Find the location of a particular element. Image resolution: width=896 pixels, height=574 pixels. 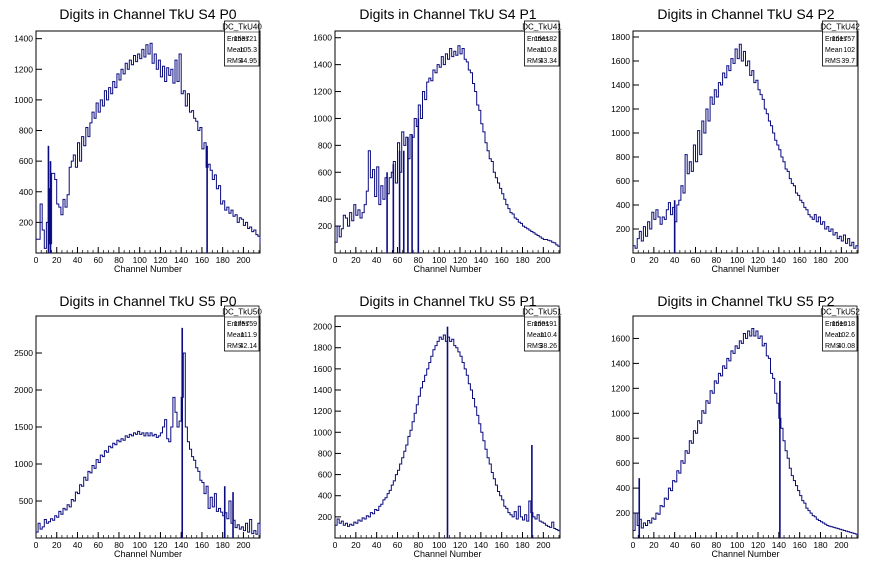

chart-title: Digits in Channel TkU S4 P1 is located at coordinates (447, 14).